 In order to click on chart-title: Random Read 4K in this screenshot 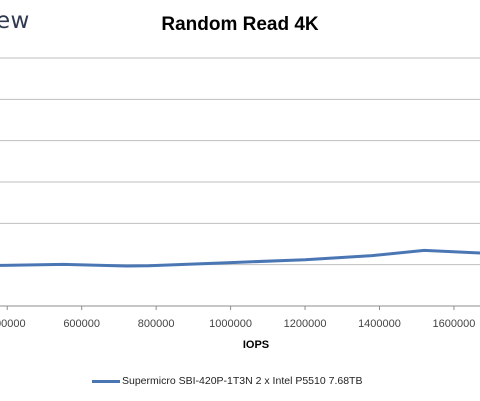, I will do `click(240, 24)`.